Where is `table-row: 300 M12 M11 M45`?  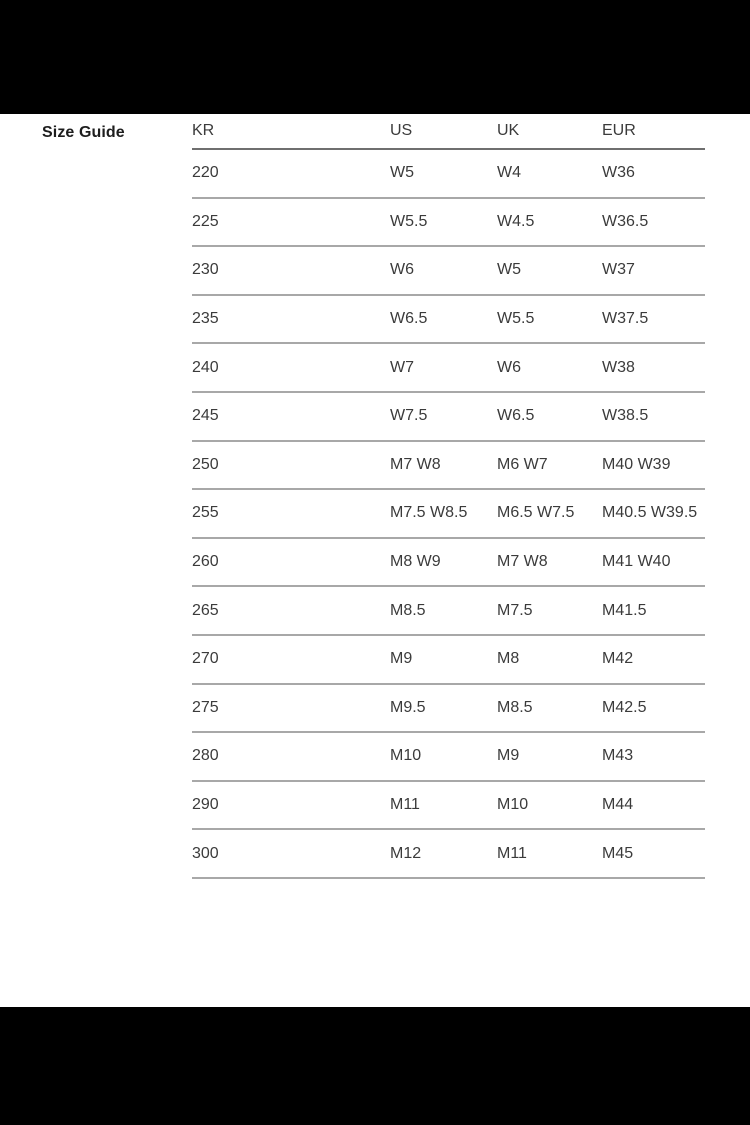
table-row: 300 M12 M11 M45 is located at coordinates (448, 854).